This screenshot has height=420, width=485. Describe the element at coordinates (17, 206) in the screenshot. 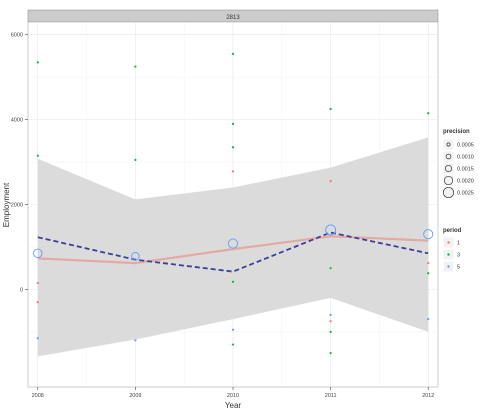

I see `y-tick-label: 2000` at that location.